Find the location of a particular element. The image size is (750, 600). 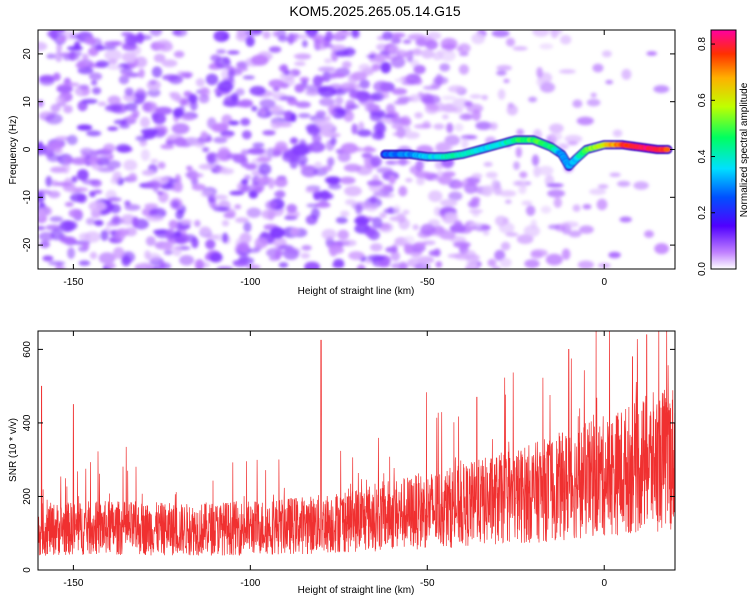

x-tick-label: -150 is located at coordinates (73, 583).